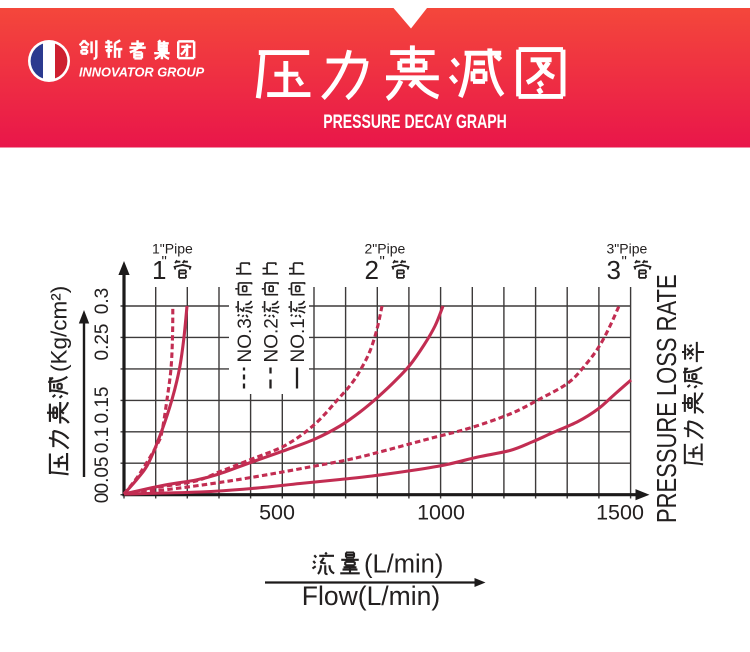 This screenshot has height=652, width=750. What do you see at coordinates (102, 301) in the screenshot?
I see `svg-text: 0.3` at bounding box center [102, 301].